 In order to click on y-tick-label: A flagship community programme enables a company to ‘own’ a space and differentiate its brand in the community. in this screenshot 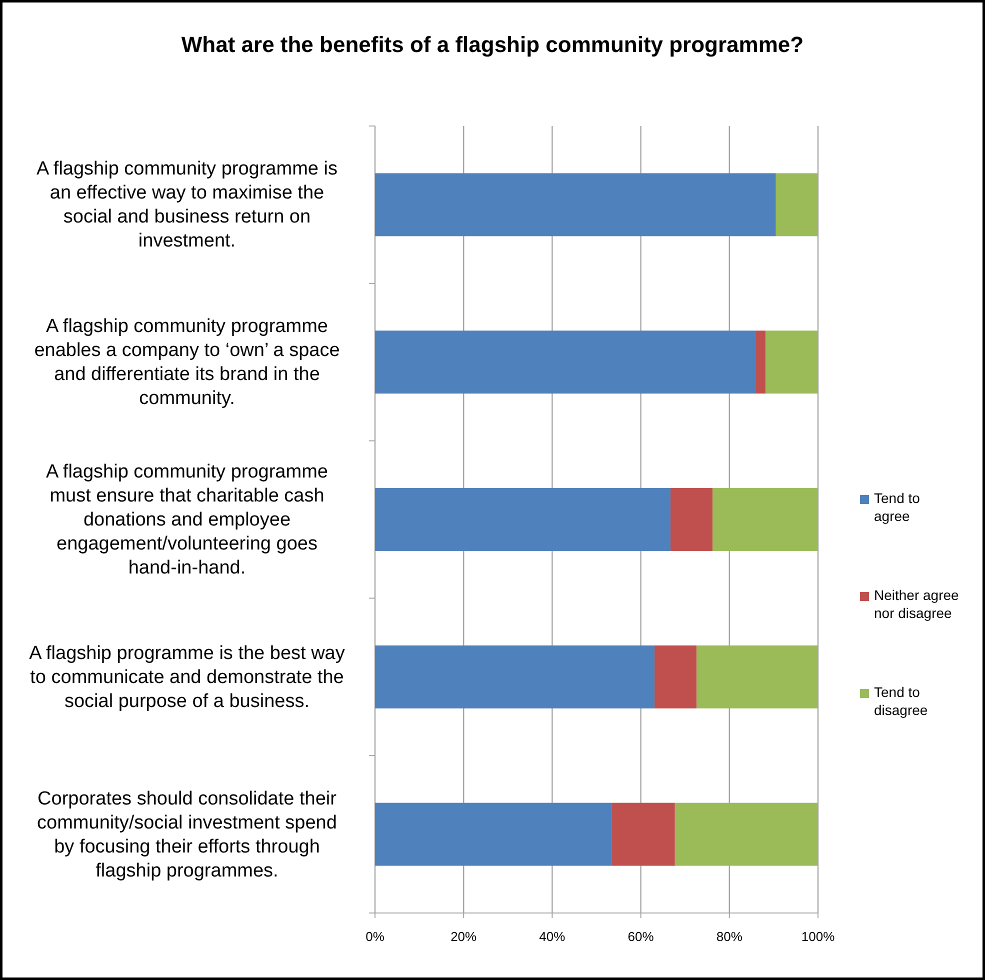, I will do `click(187, 363)`.